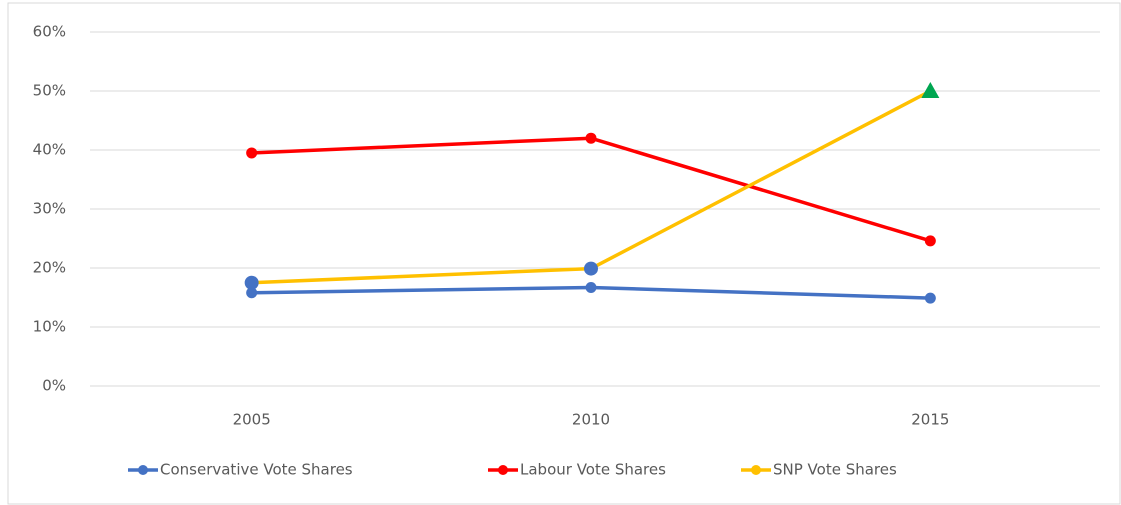  I want to click on legend-label: Labour Vote Shares, so click(593, 470).